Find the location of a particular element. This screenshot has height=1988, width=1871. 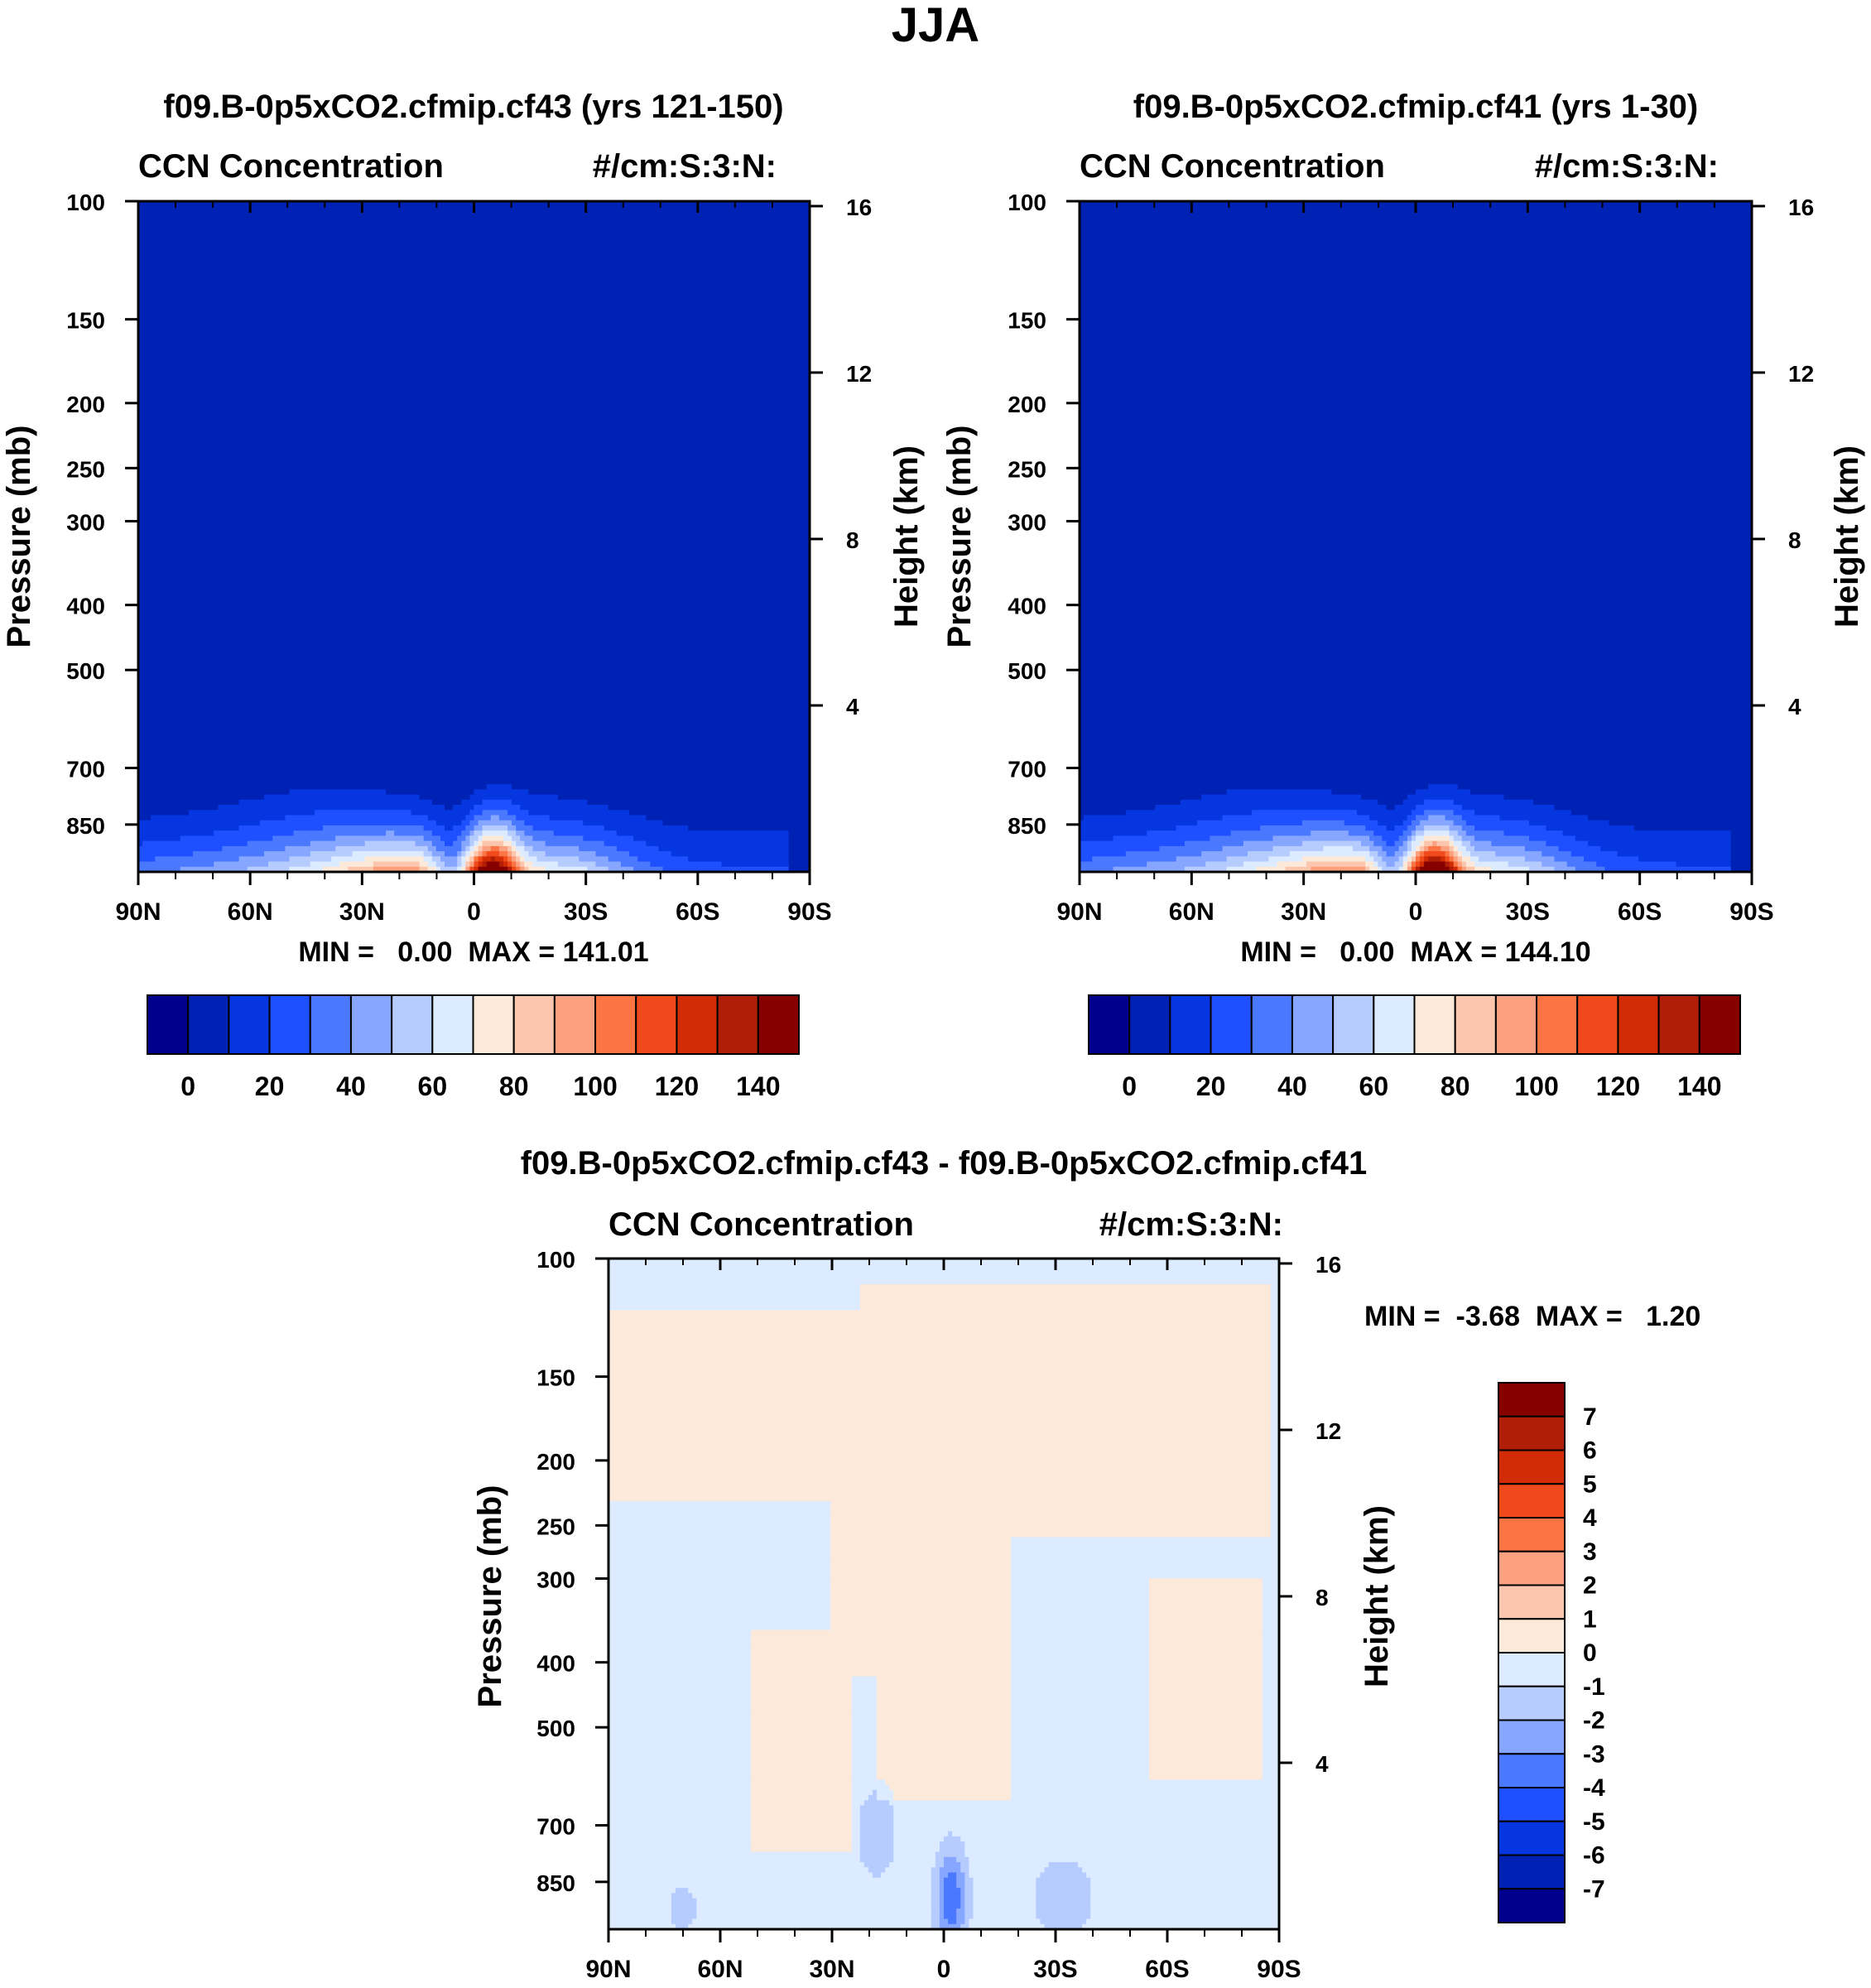

colorbar-label: 0 is located at coordinates (188, 1086).